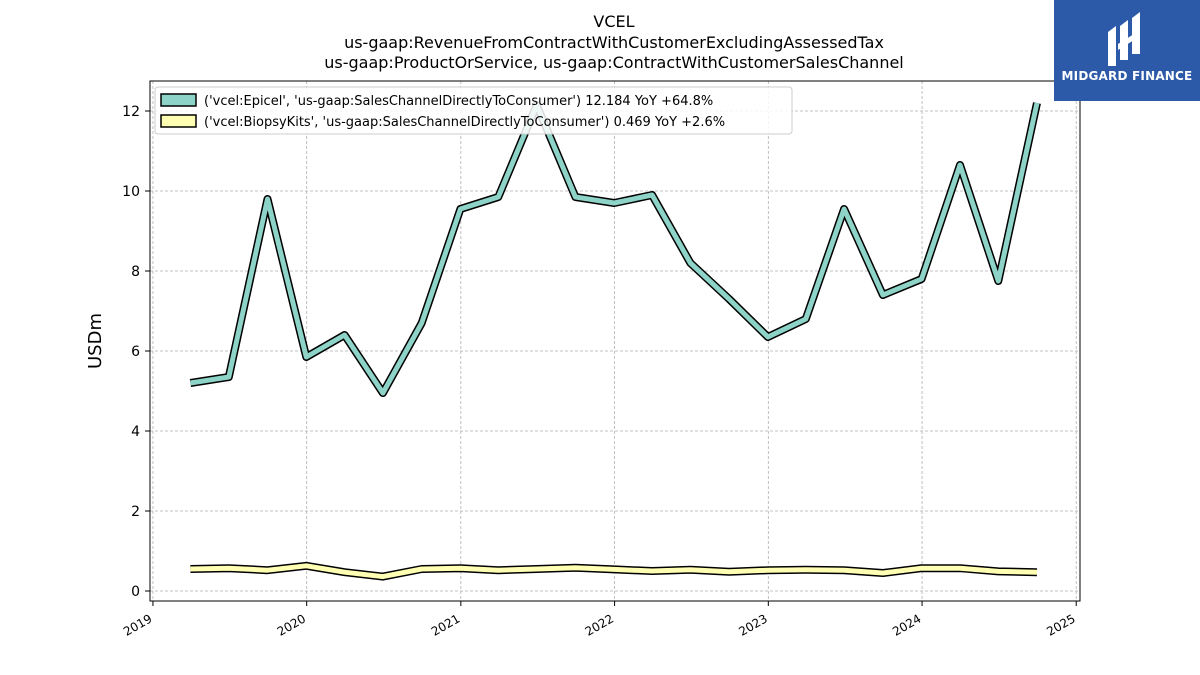 The height and width of the screenshot is (675, 1200). Describe the element at coordinates (137, 624) in the screenshot. I see `x-tick-label: 2019` at that location.